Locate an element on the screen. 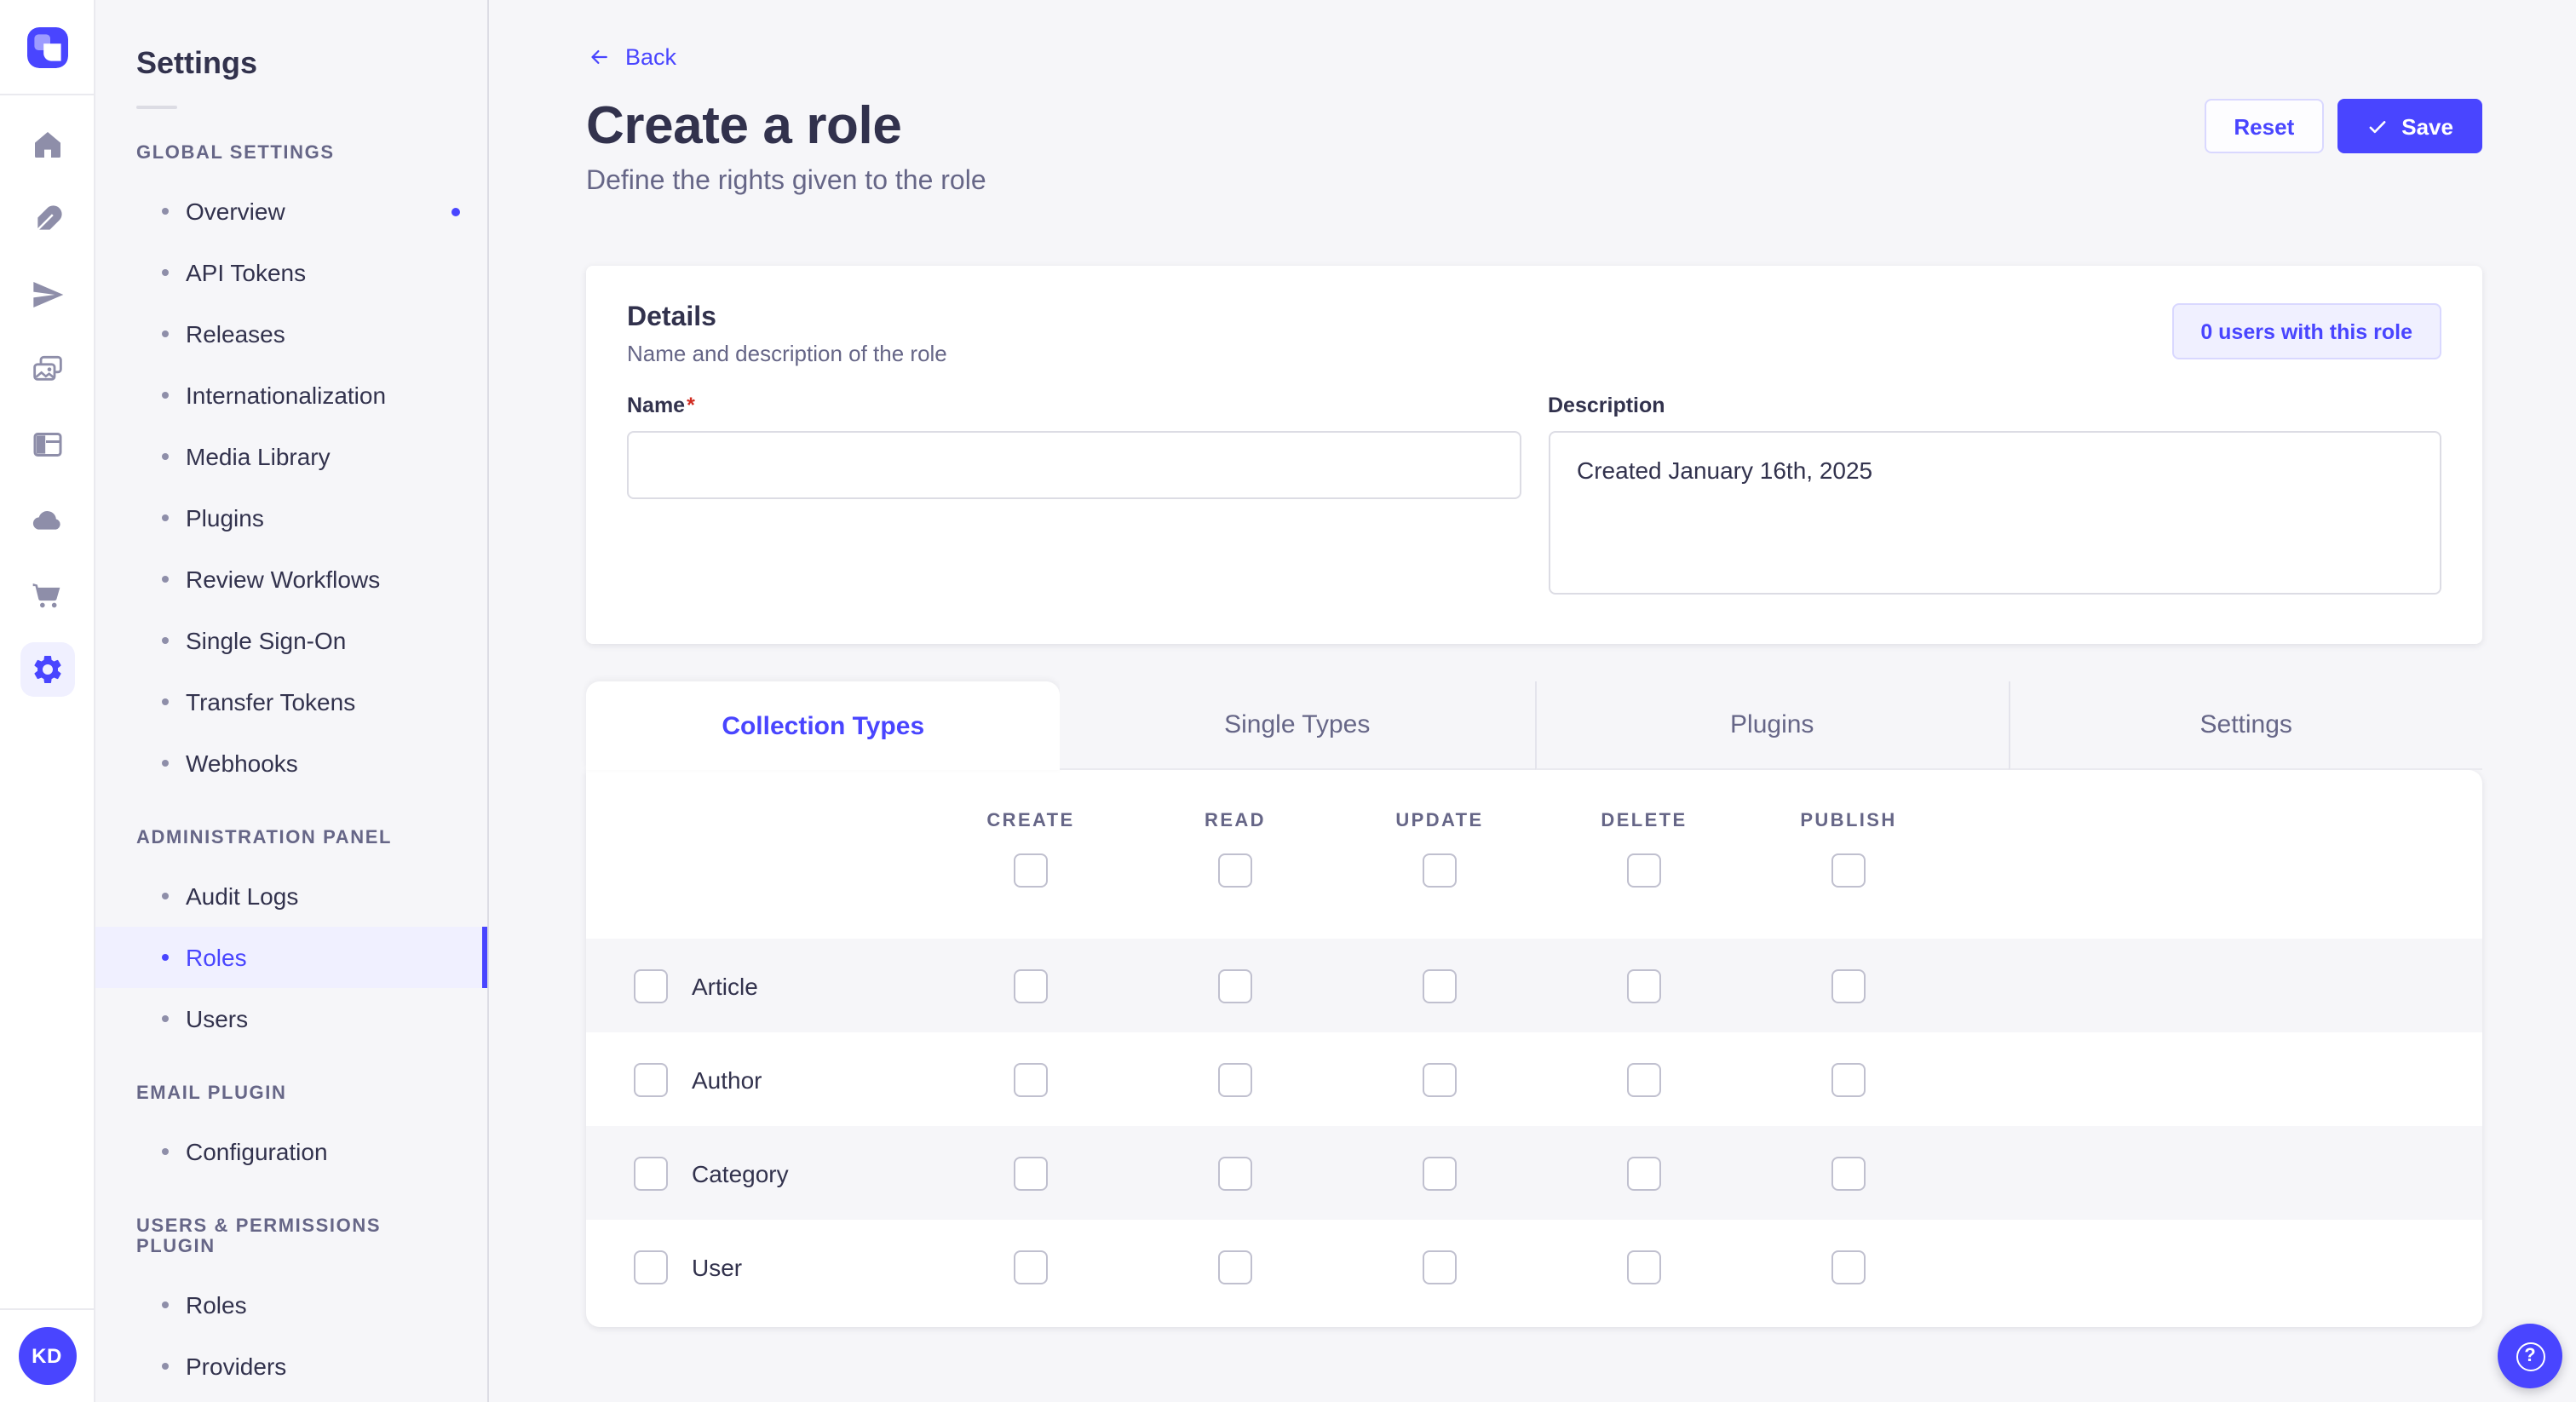  help-button: ? is located at coordinates (2530, 1356).